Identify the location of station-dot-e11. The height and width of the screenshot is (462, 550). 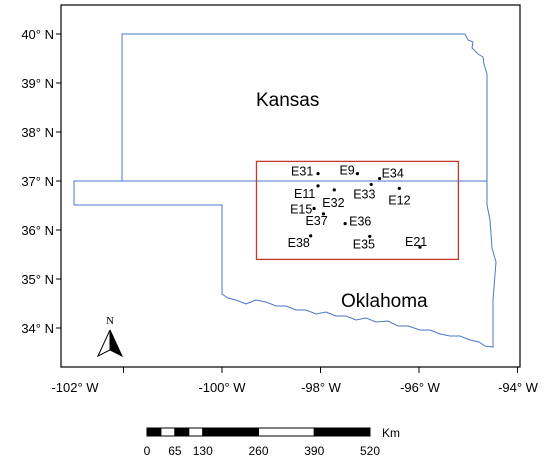
(318, 186).